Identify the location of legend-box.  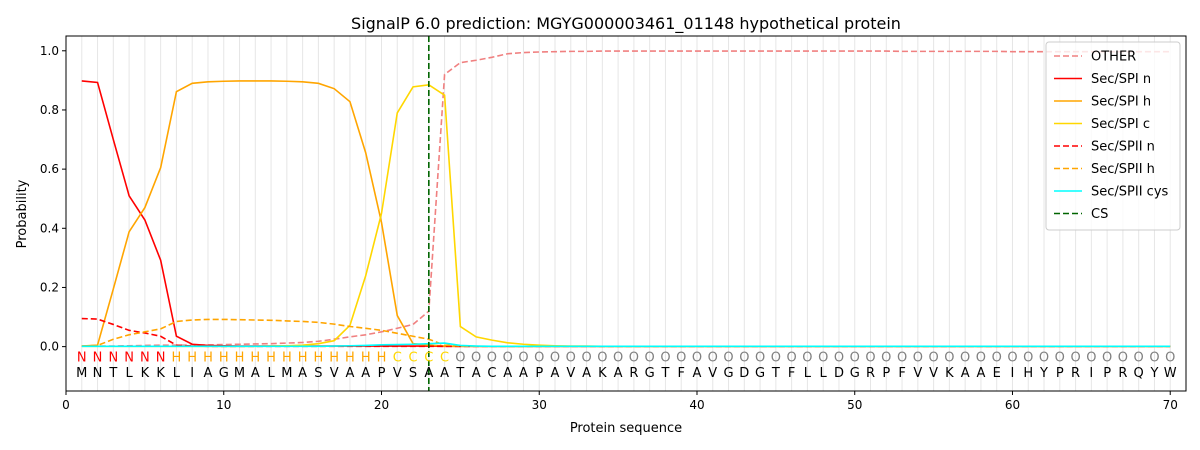
(1113, 136).